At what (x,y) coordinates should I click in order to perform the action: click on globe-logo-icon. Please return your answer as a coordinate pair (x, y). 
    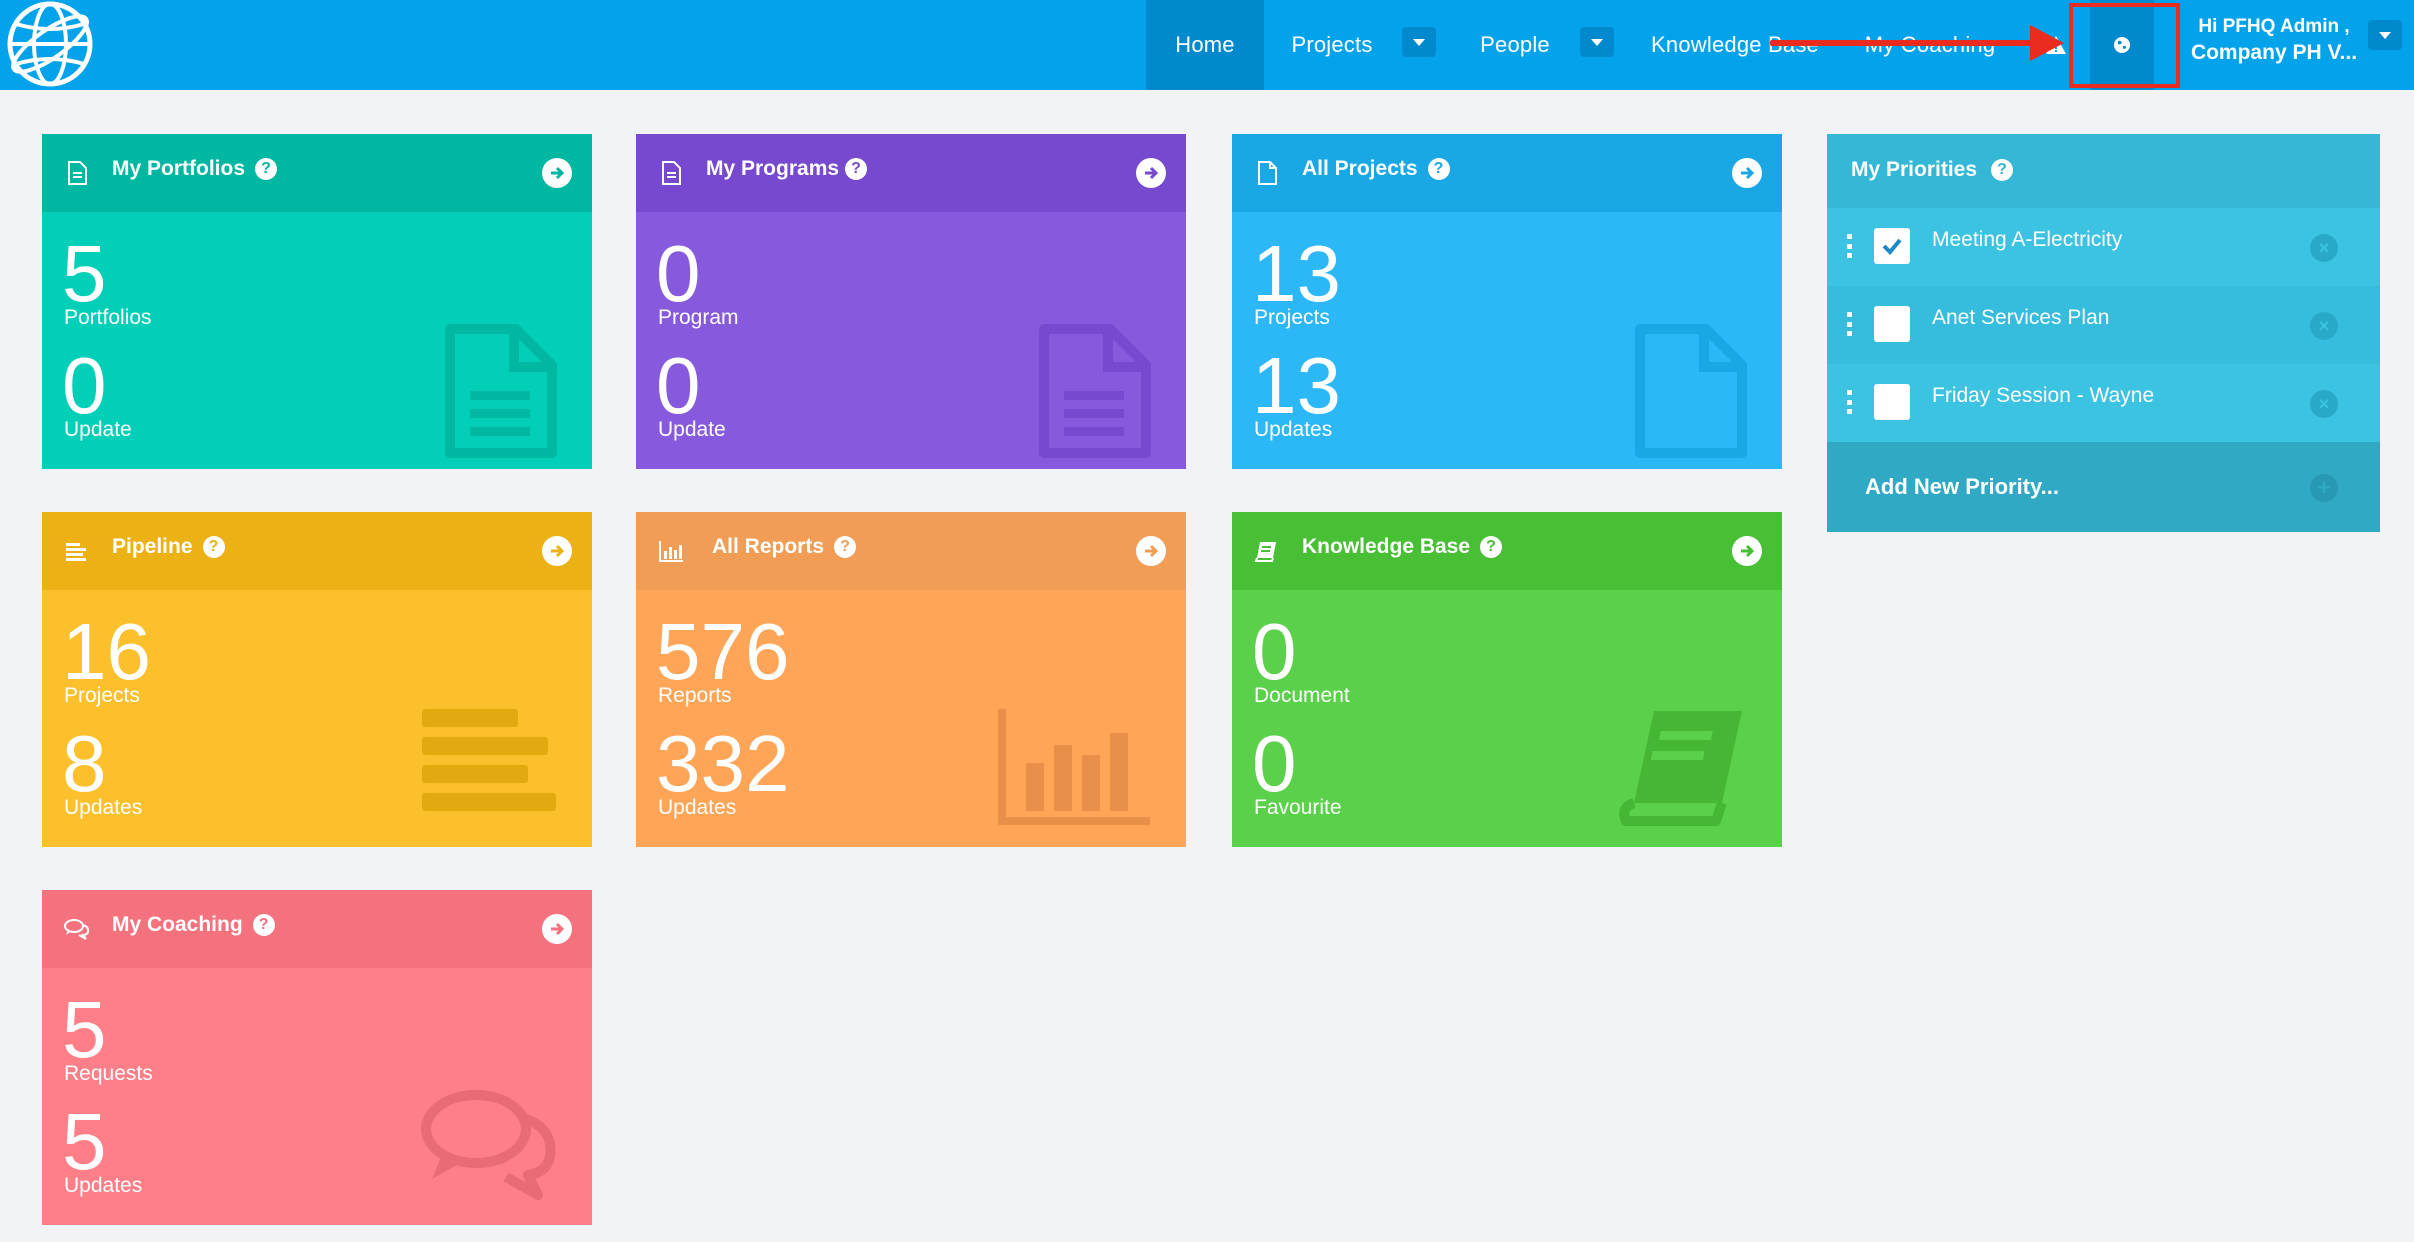
    Looking at the image, I should click on (50, 44).